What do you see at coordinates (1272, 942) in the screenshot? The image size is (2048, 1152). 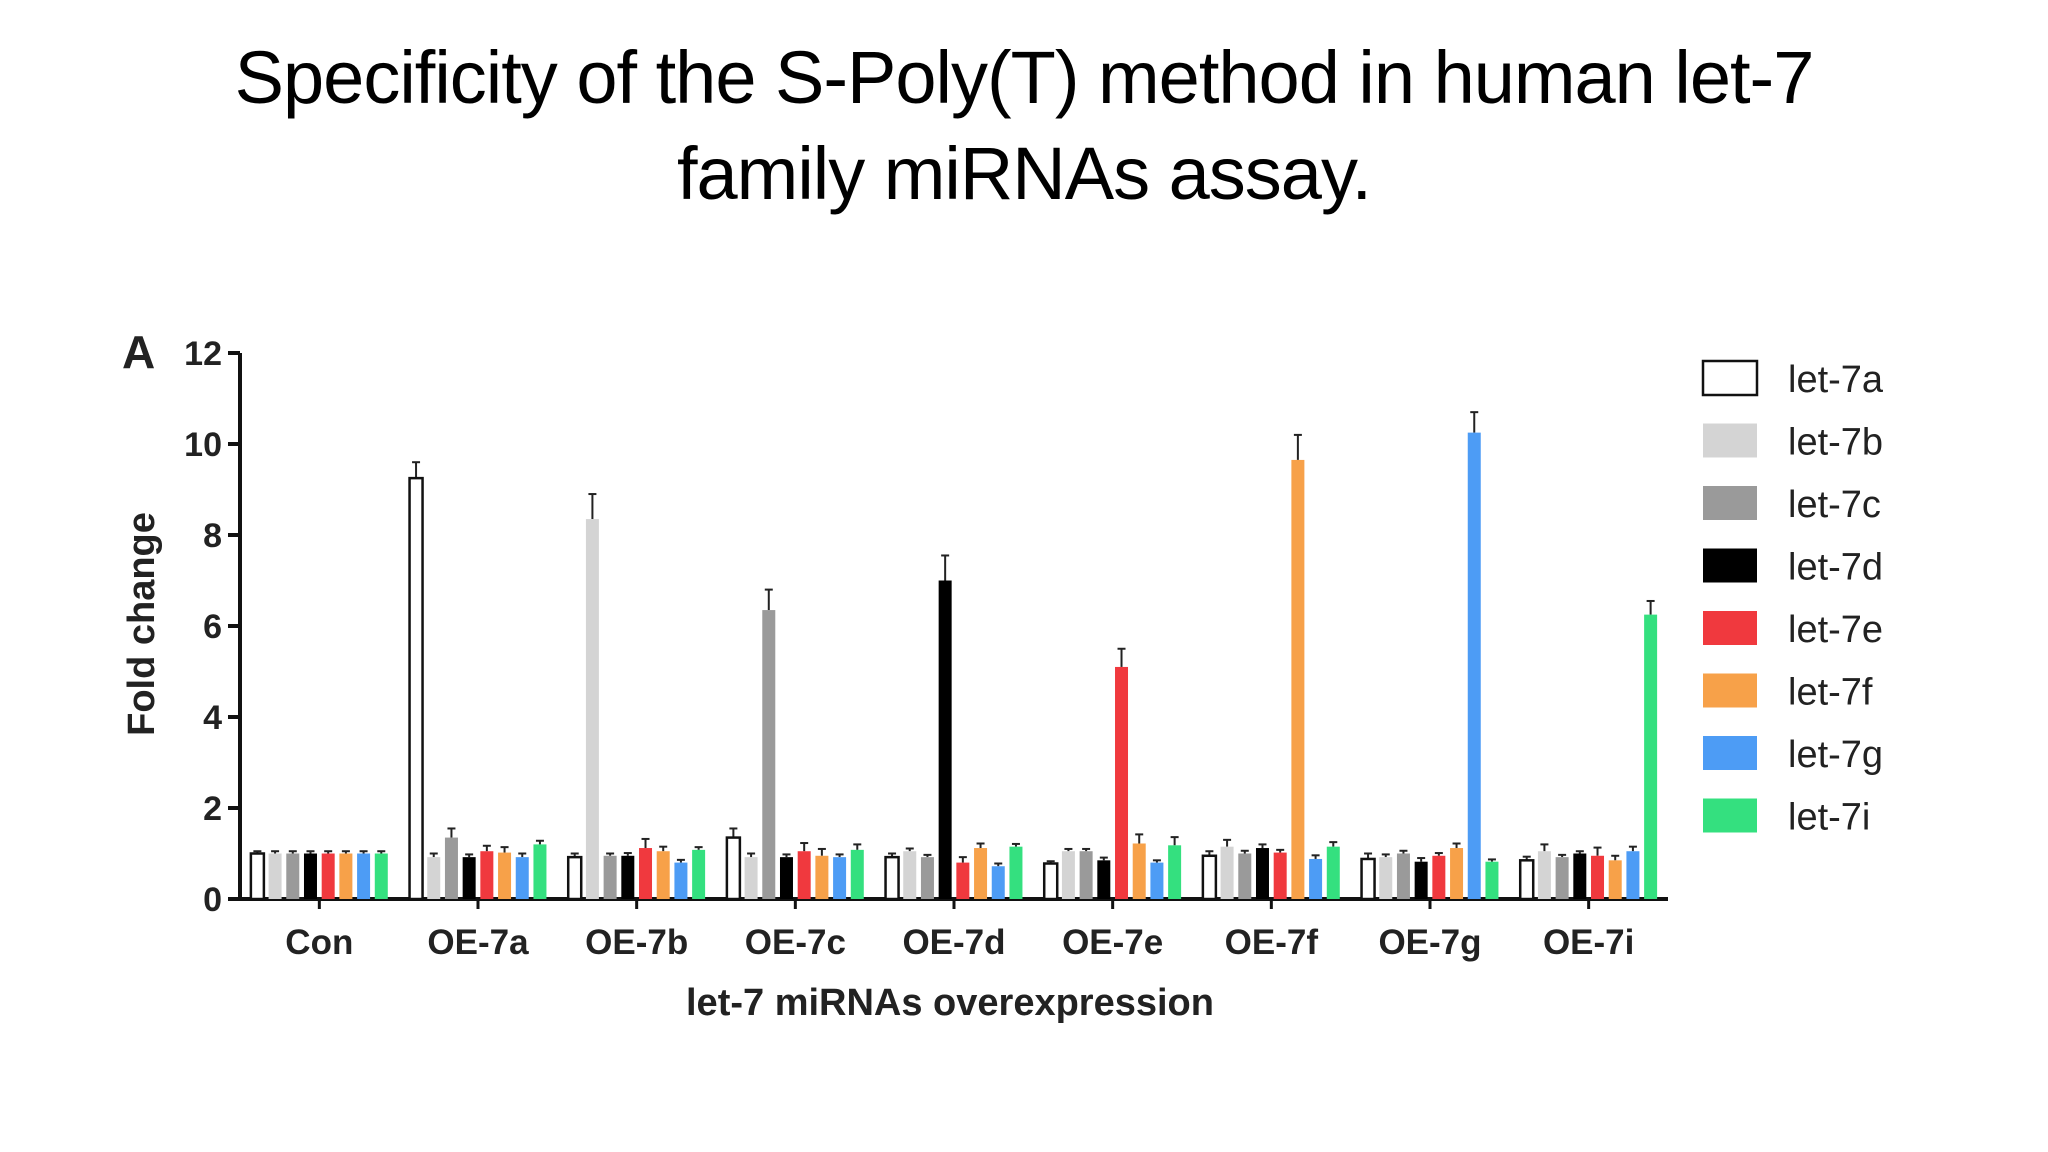 I see `x-tick-label: OE-7f` at bounding box center [1272, 942].